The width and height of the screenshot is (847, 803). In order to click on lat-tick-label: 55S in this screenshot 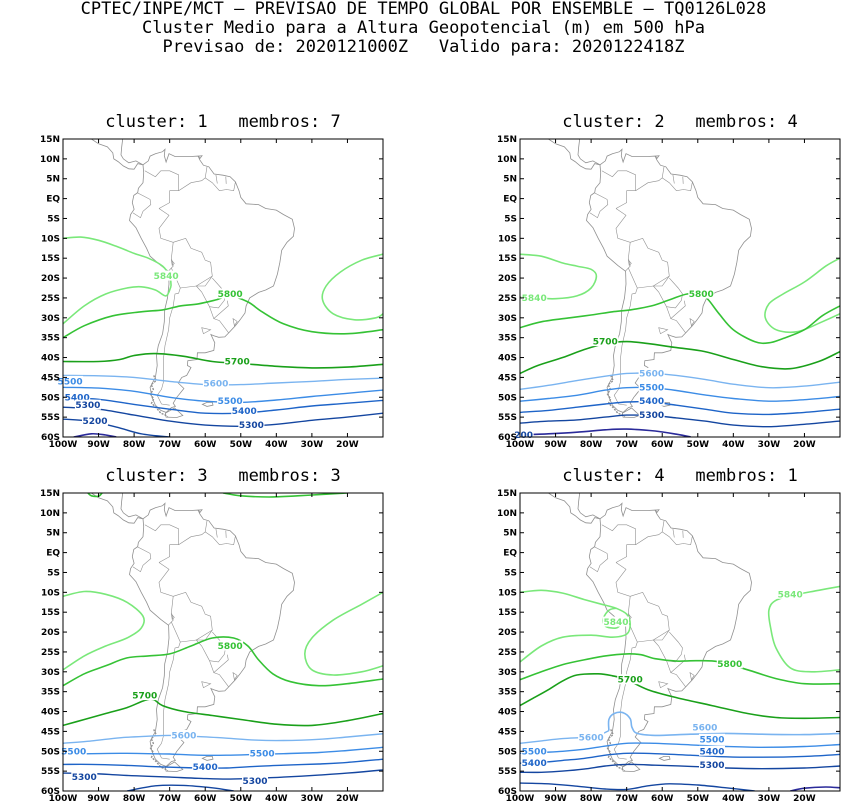, I will do `click(50, 418)`.